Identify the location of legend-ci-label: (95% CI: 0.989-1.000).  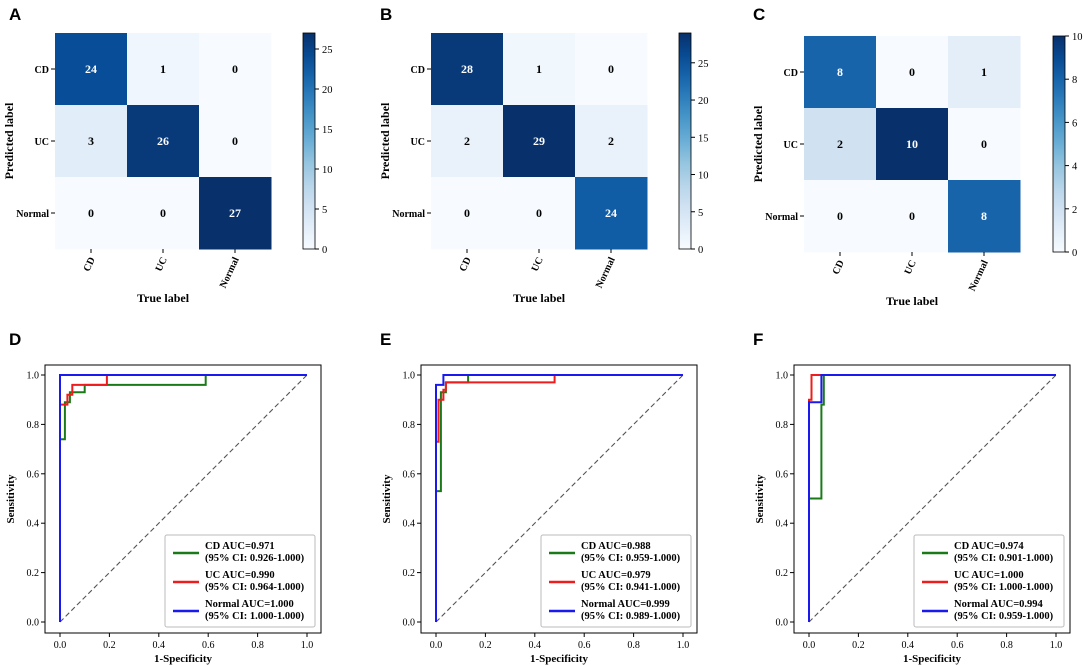
(631, 616).